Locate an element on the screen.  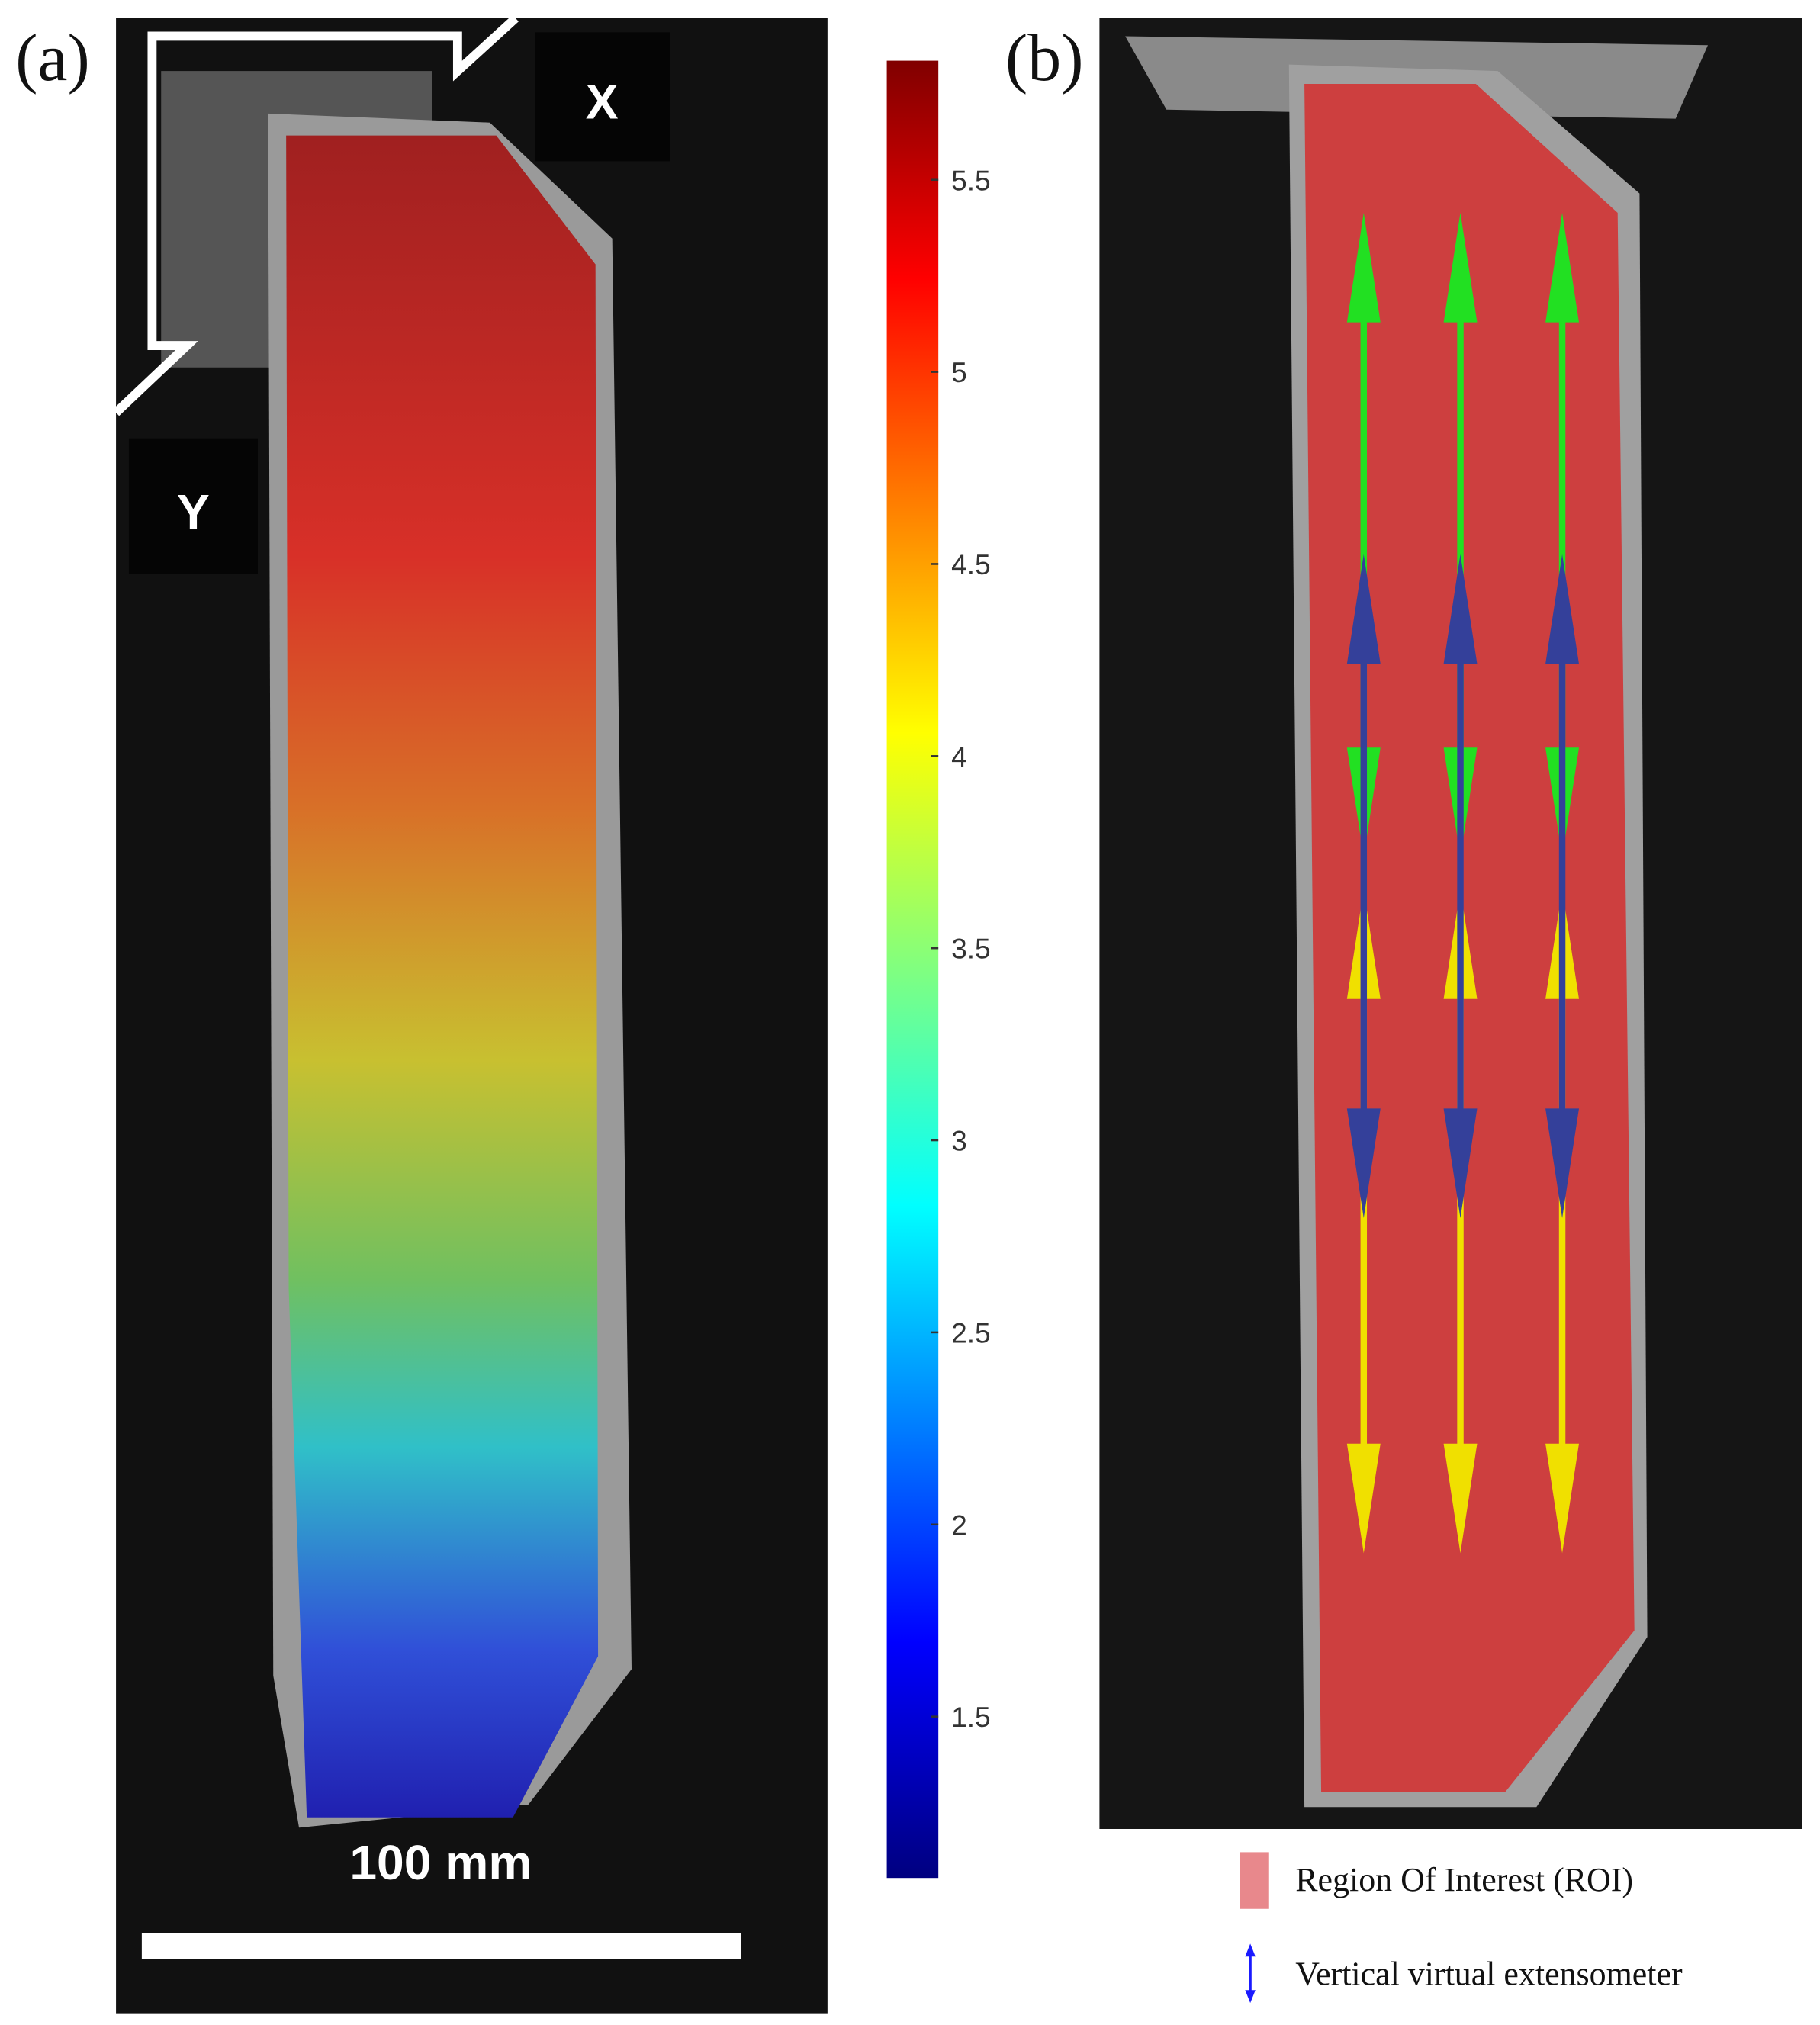
tick-label: 3 is located at coordinates (959, 1141).